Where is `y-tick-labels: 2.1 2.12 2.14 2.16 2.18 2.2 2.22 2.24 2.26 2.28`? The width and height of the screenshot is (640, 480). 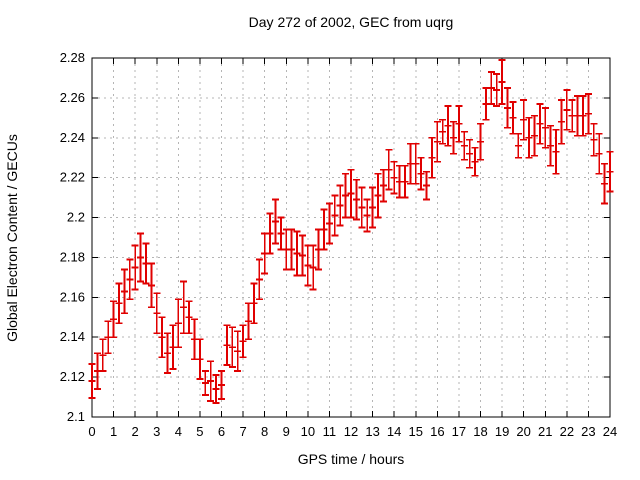
y-tick-labels: 2.1 2.12 2.14 2.16 2.18 2.2 2.22 2.24 2.26 2.28 is located at coordinates (72, 237).